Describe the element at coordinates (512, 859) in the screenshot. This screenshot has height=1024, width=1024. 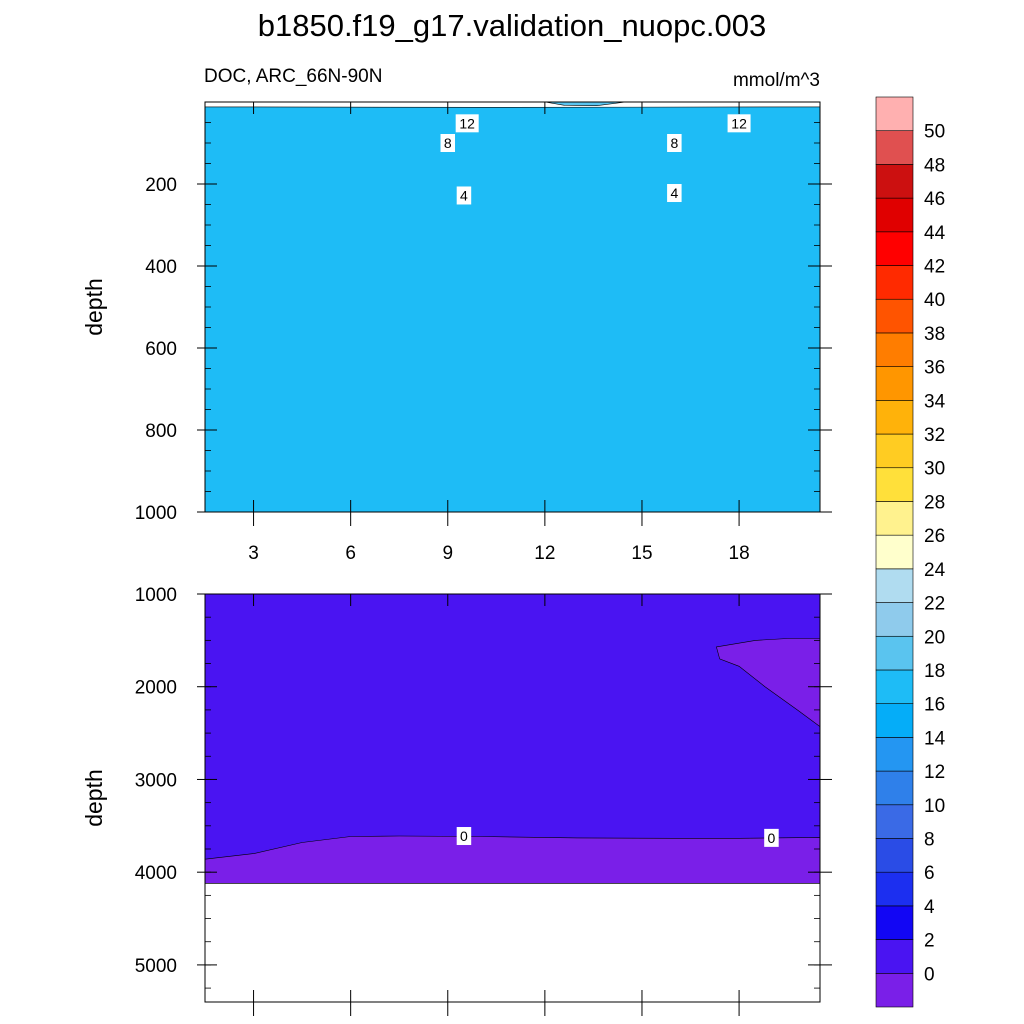
I see `lower-contour-band--2` at that location.